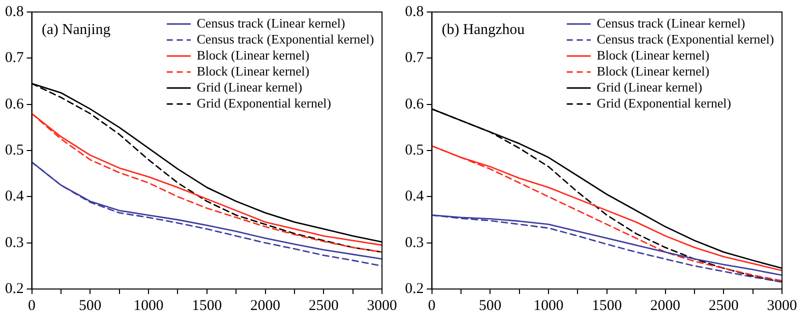 Image resolution: width=800 pixels, height=320 pixels. What do you see at coordinates (484, 30) in the screenshot?
I see `text: (b) Hangzhou` at bounding box center [484, 30].